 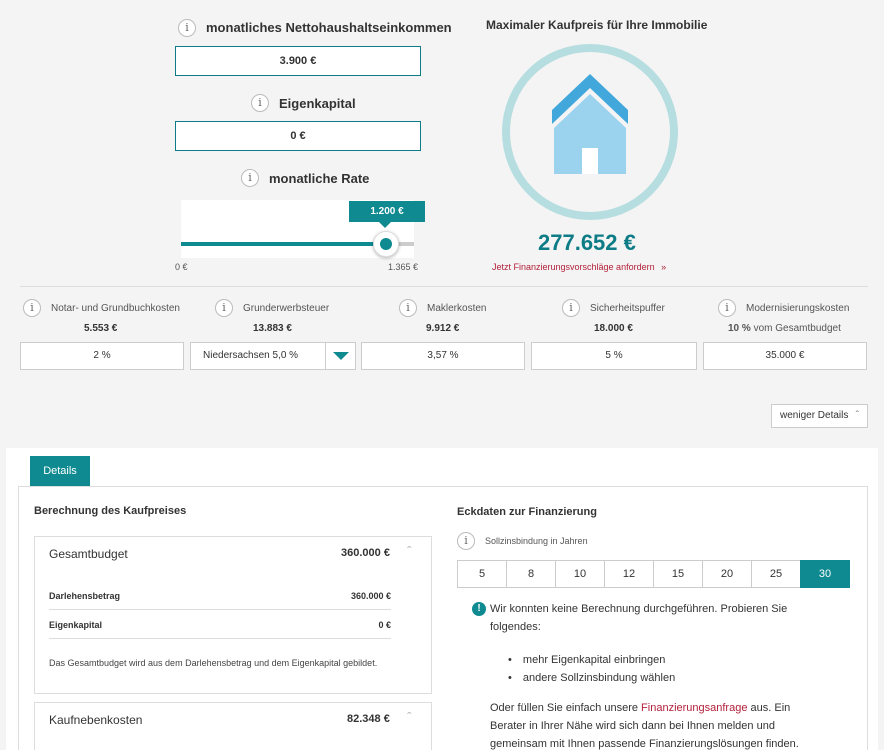 I want to click on notary-amount: 5.553 €, so click(x=101, y=328).